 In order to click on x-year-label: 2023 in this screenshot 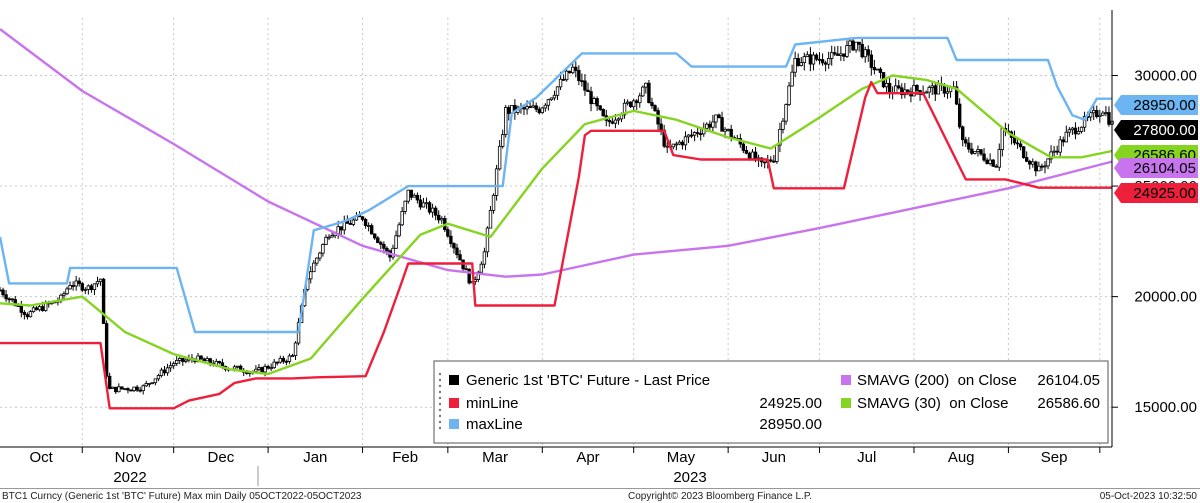, I will do `click(689, 477)`.